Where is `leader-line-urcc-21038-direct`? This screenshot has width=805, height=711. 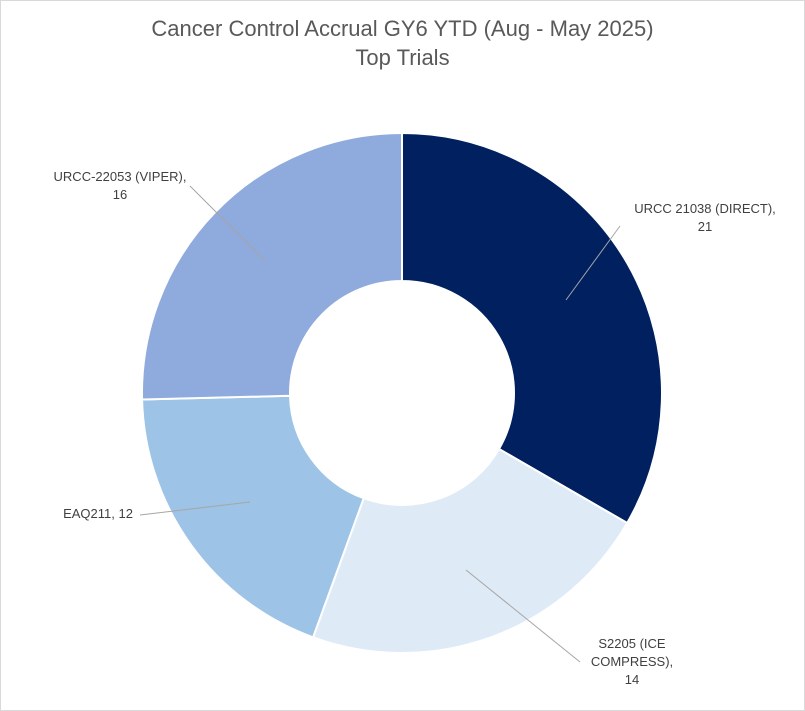 leader-line-urcc-21038-direct is located at coordinates (593, 263).